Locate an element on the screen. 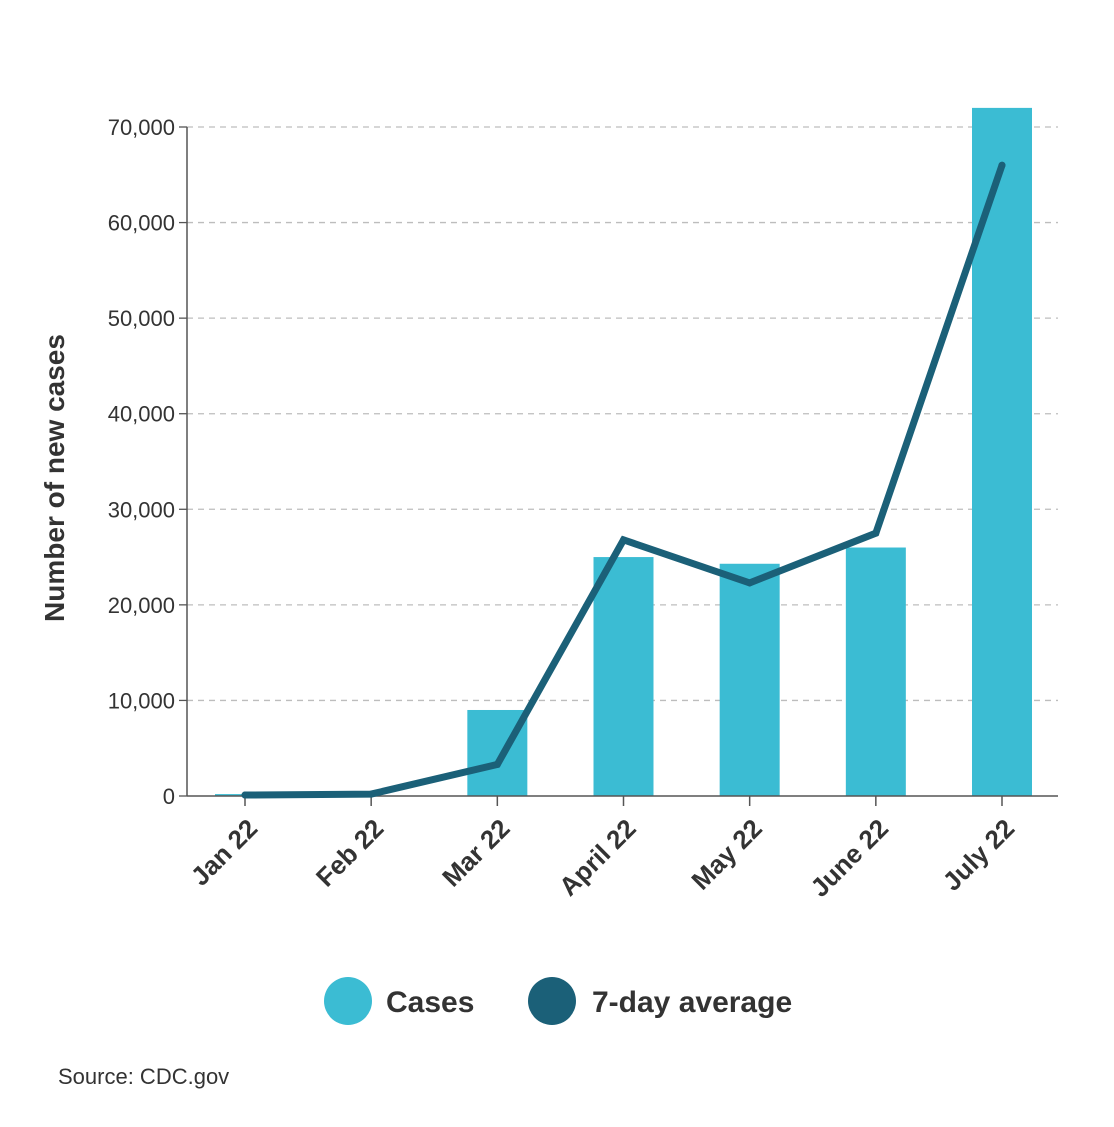 The image size is (1114, 1127). y-tick-label: 50,000 is located at coordinates (141, 318).